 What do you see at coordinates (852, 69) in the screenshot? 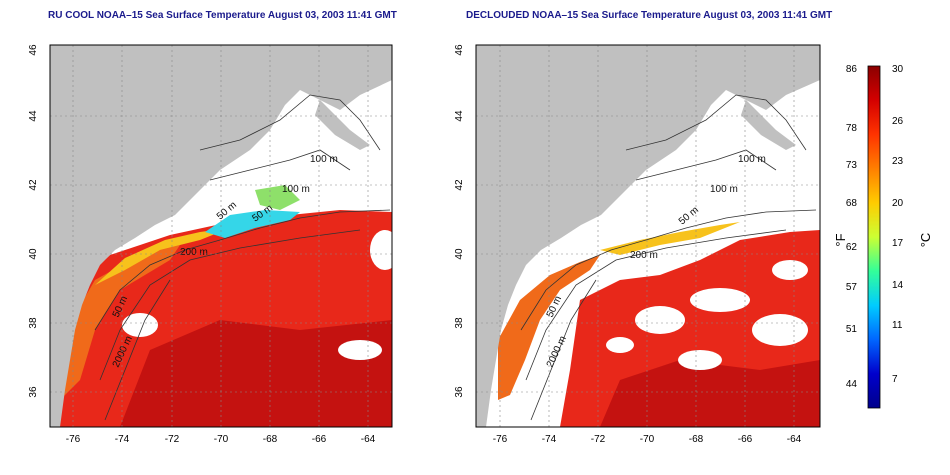
I see `fahrenheit-tick-label: 86` at bounding box center [852, 69].